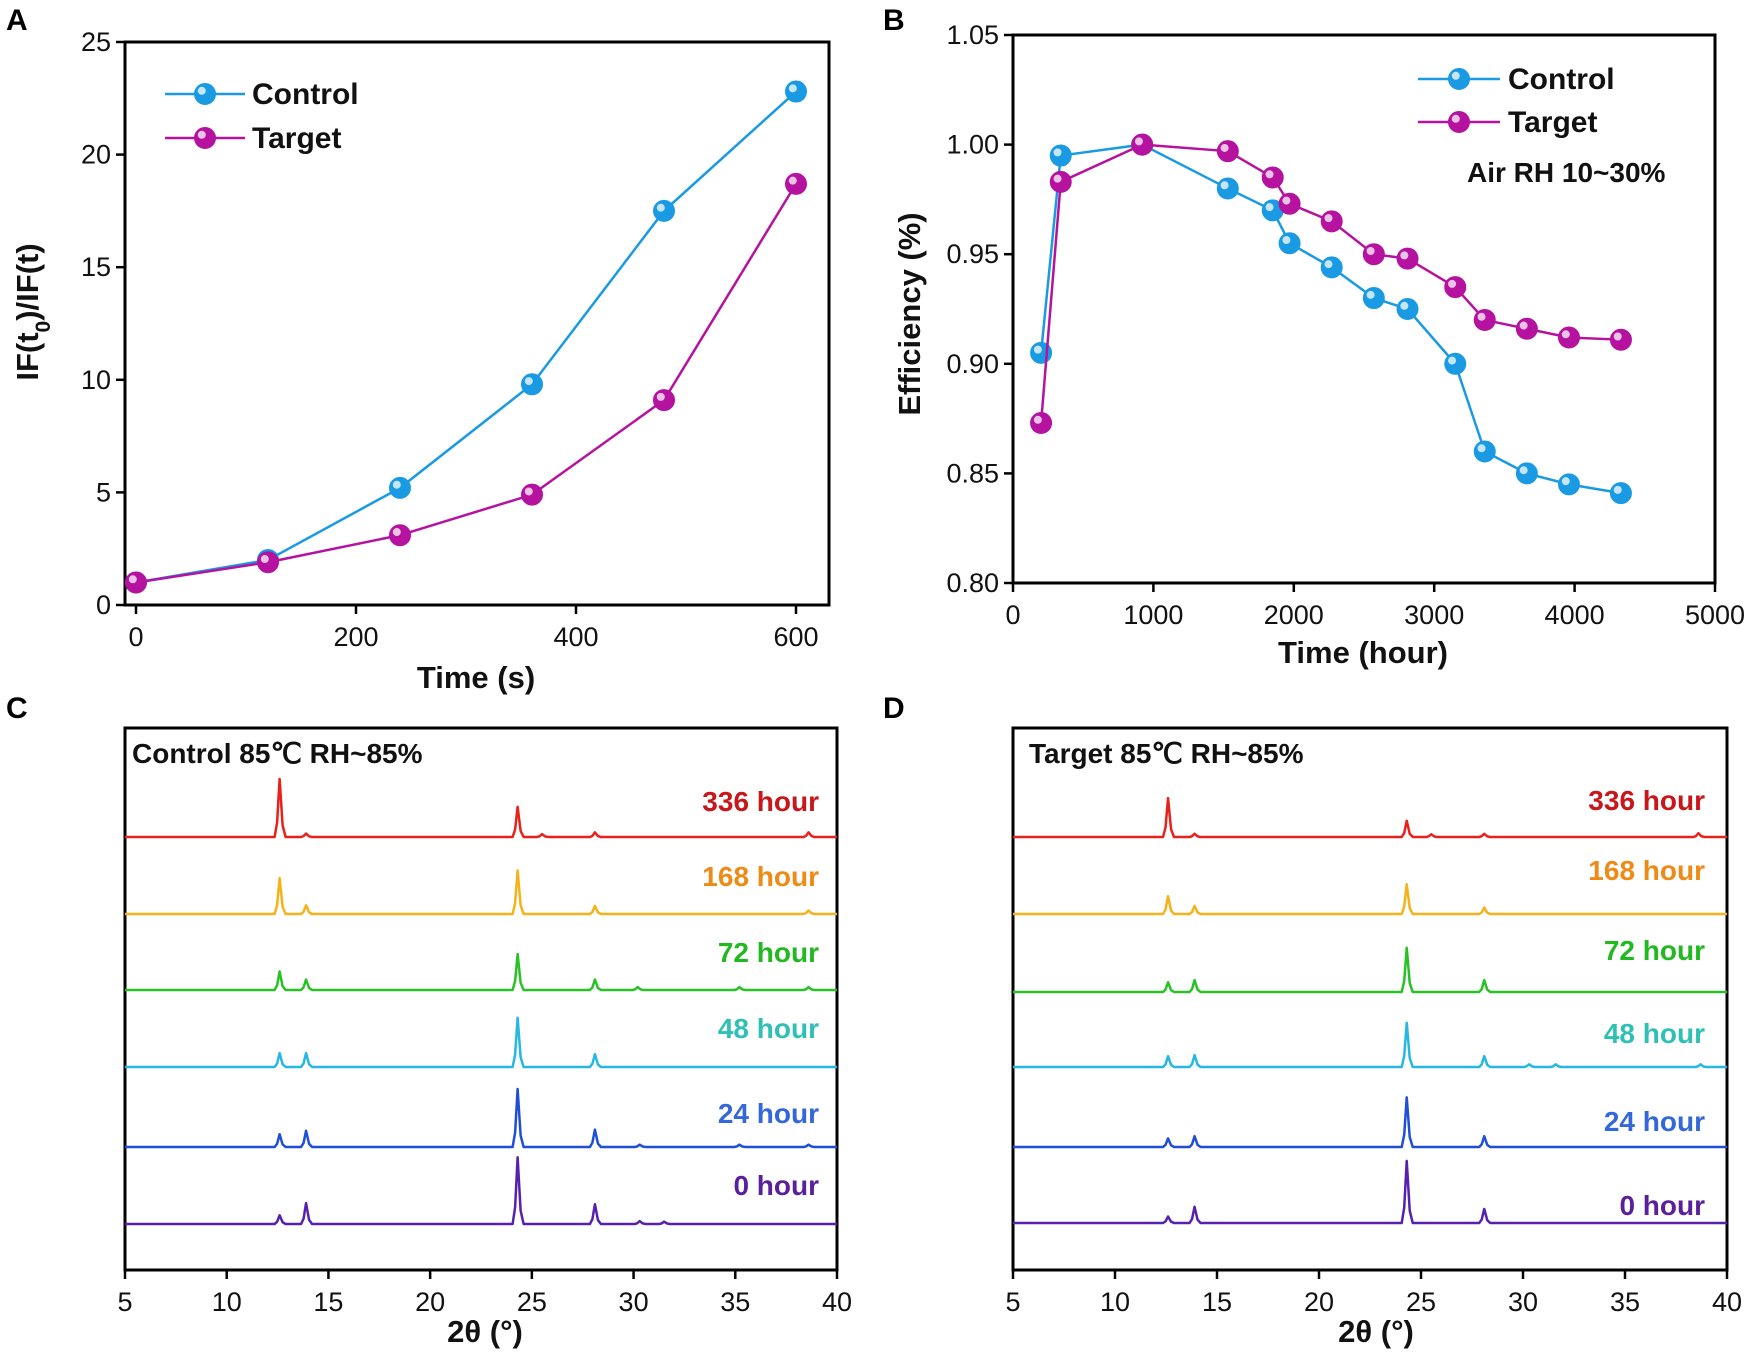  I want to click on y-tick-label: 0, so click(103, 605).